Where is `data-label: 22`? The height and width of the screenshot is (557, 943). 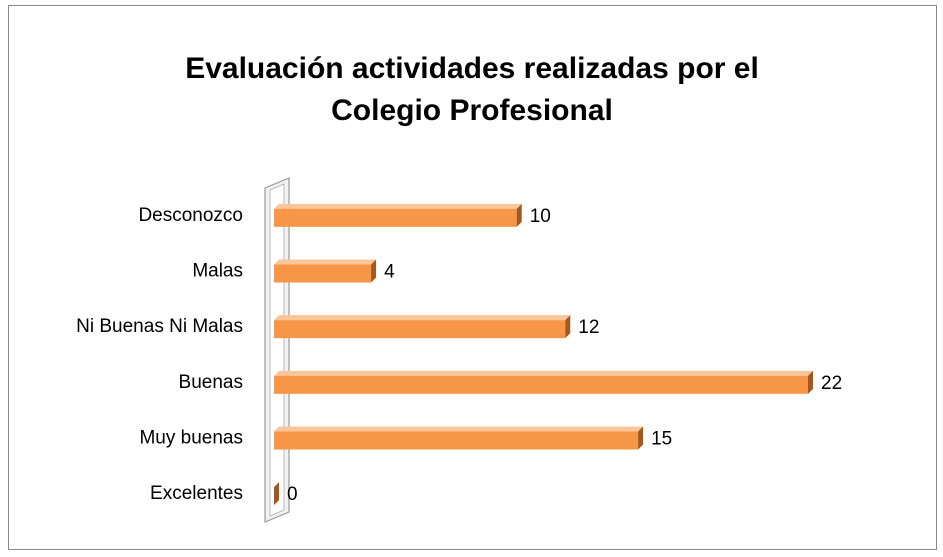 data-label: 22 is located at coordinates (831, 383).